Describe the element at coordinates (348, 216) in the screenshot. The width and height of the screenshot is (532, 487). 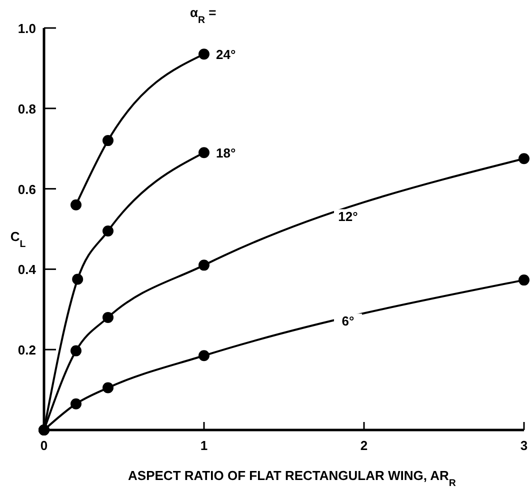
I see `series-label: 12°` at that location.